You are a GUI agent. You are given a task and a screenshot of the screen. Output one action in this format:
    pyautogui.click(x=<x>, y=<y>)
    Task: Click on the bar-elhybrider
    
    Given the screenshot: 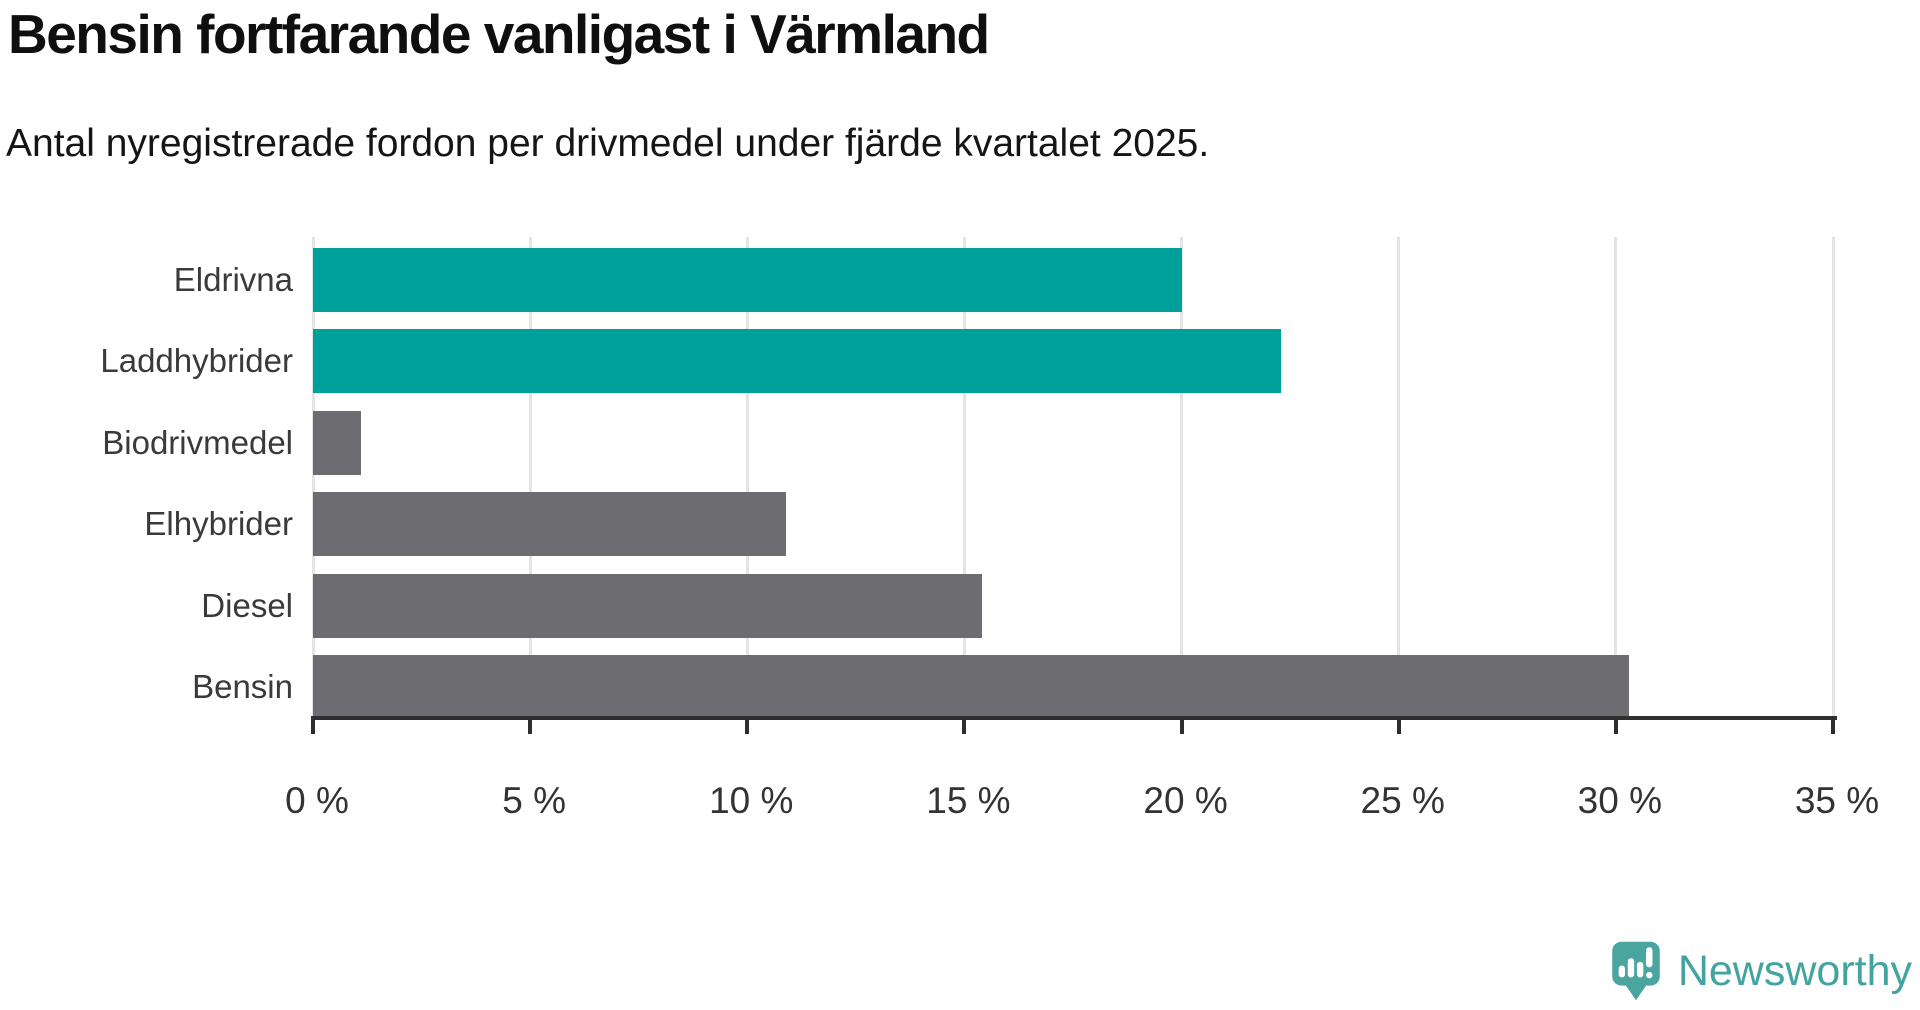 What is the action you would take?
    pyautogui.click(x=550, y=524)
    